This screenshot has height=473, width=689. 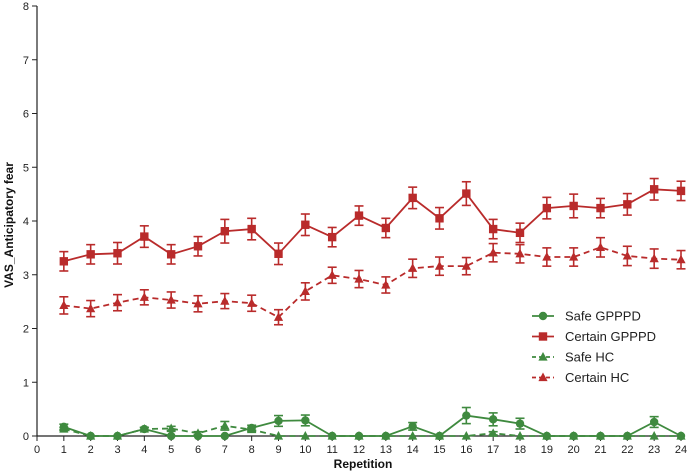 I want to click on y-tick-label: 8, so click(x=26, y=7).